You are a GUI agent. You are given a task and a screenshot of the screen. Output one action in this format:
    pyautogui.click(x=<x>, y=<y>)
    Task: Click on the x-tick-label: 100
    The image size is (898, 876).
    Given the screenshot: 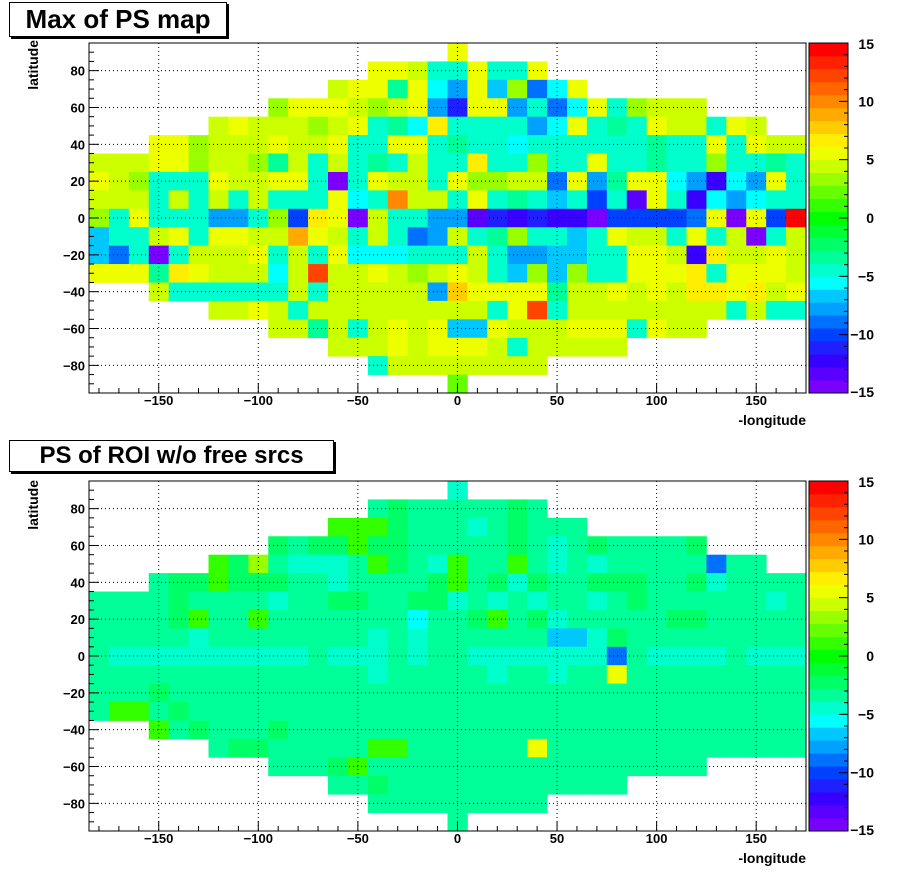 What is the action you would take?
    pyautogui.click(x=657, y=400)
    